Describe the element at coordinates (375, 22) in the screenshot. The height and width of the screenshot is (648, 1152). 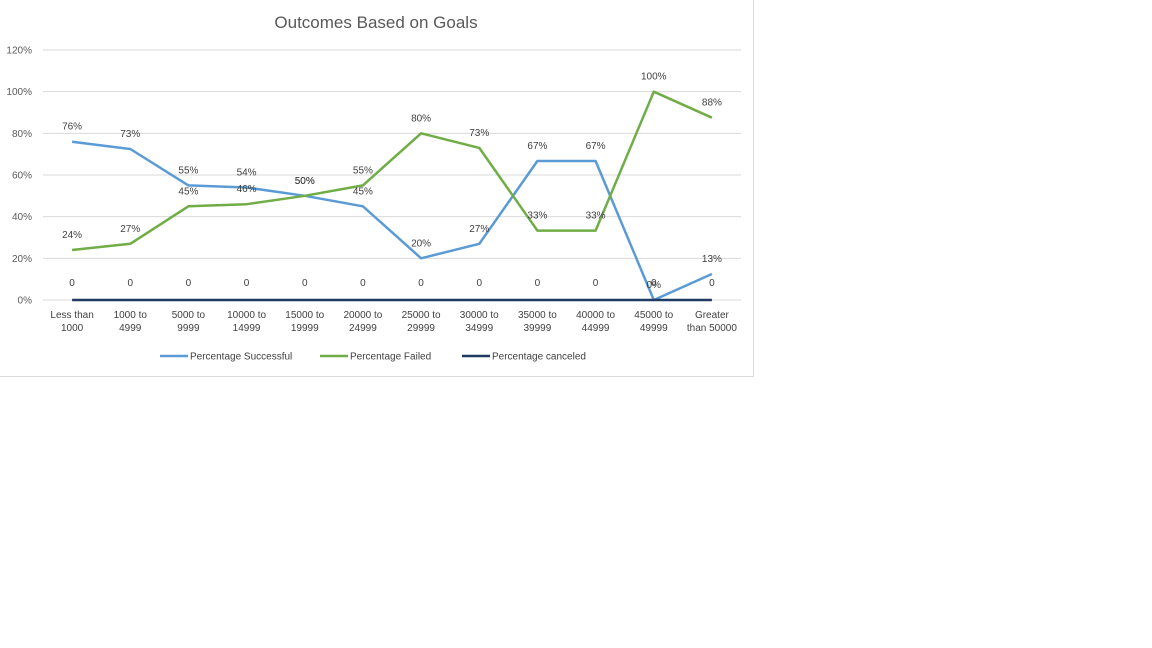
I see `chart-title: Outcomes Based on Goals` at that location.